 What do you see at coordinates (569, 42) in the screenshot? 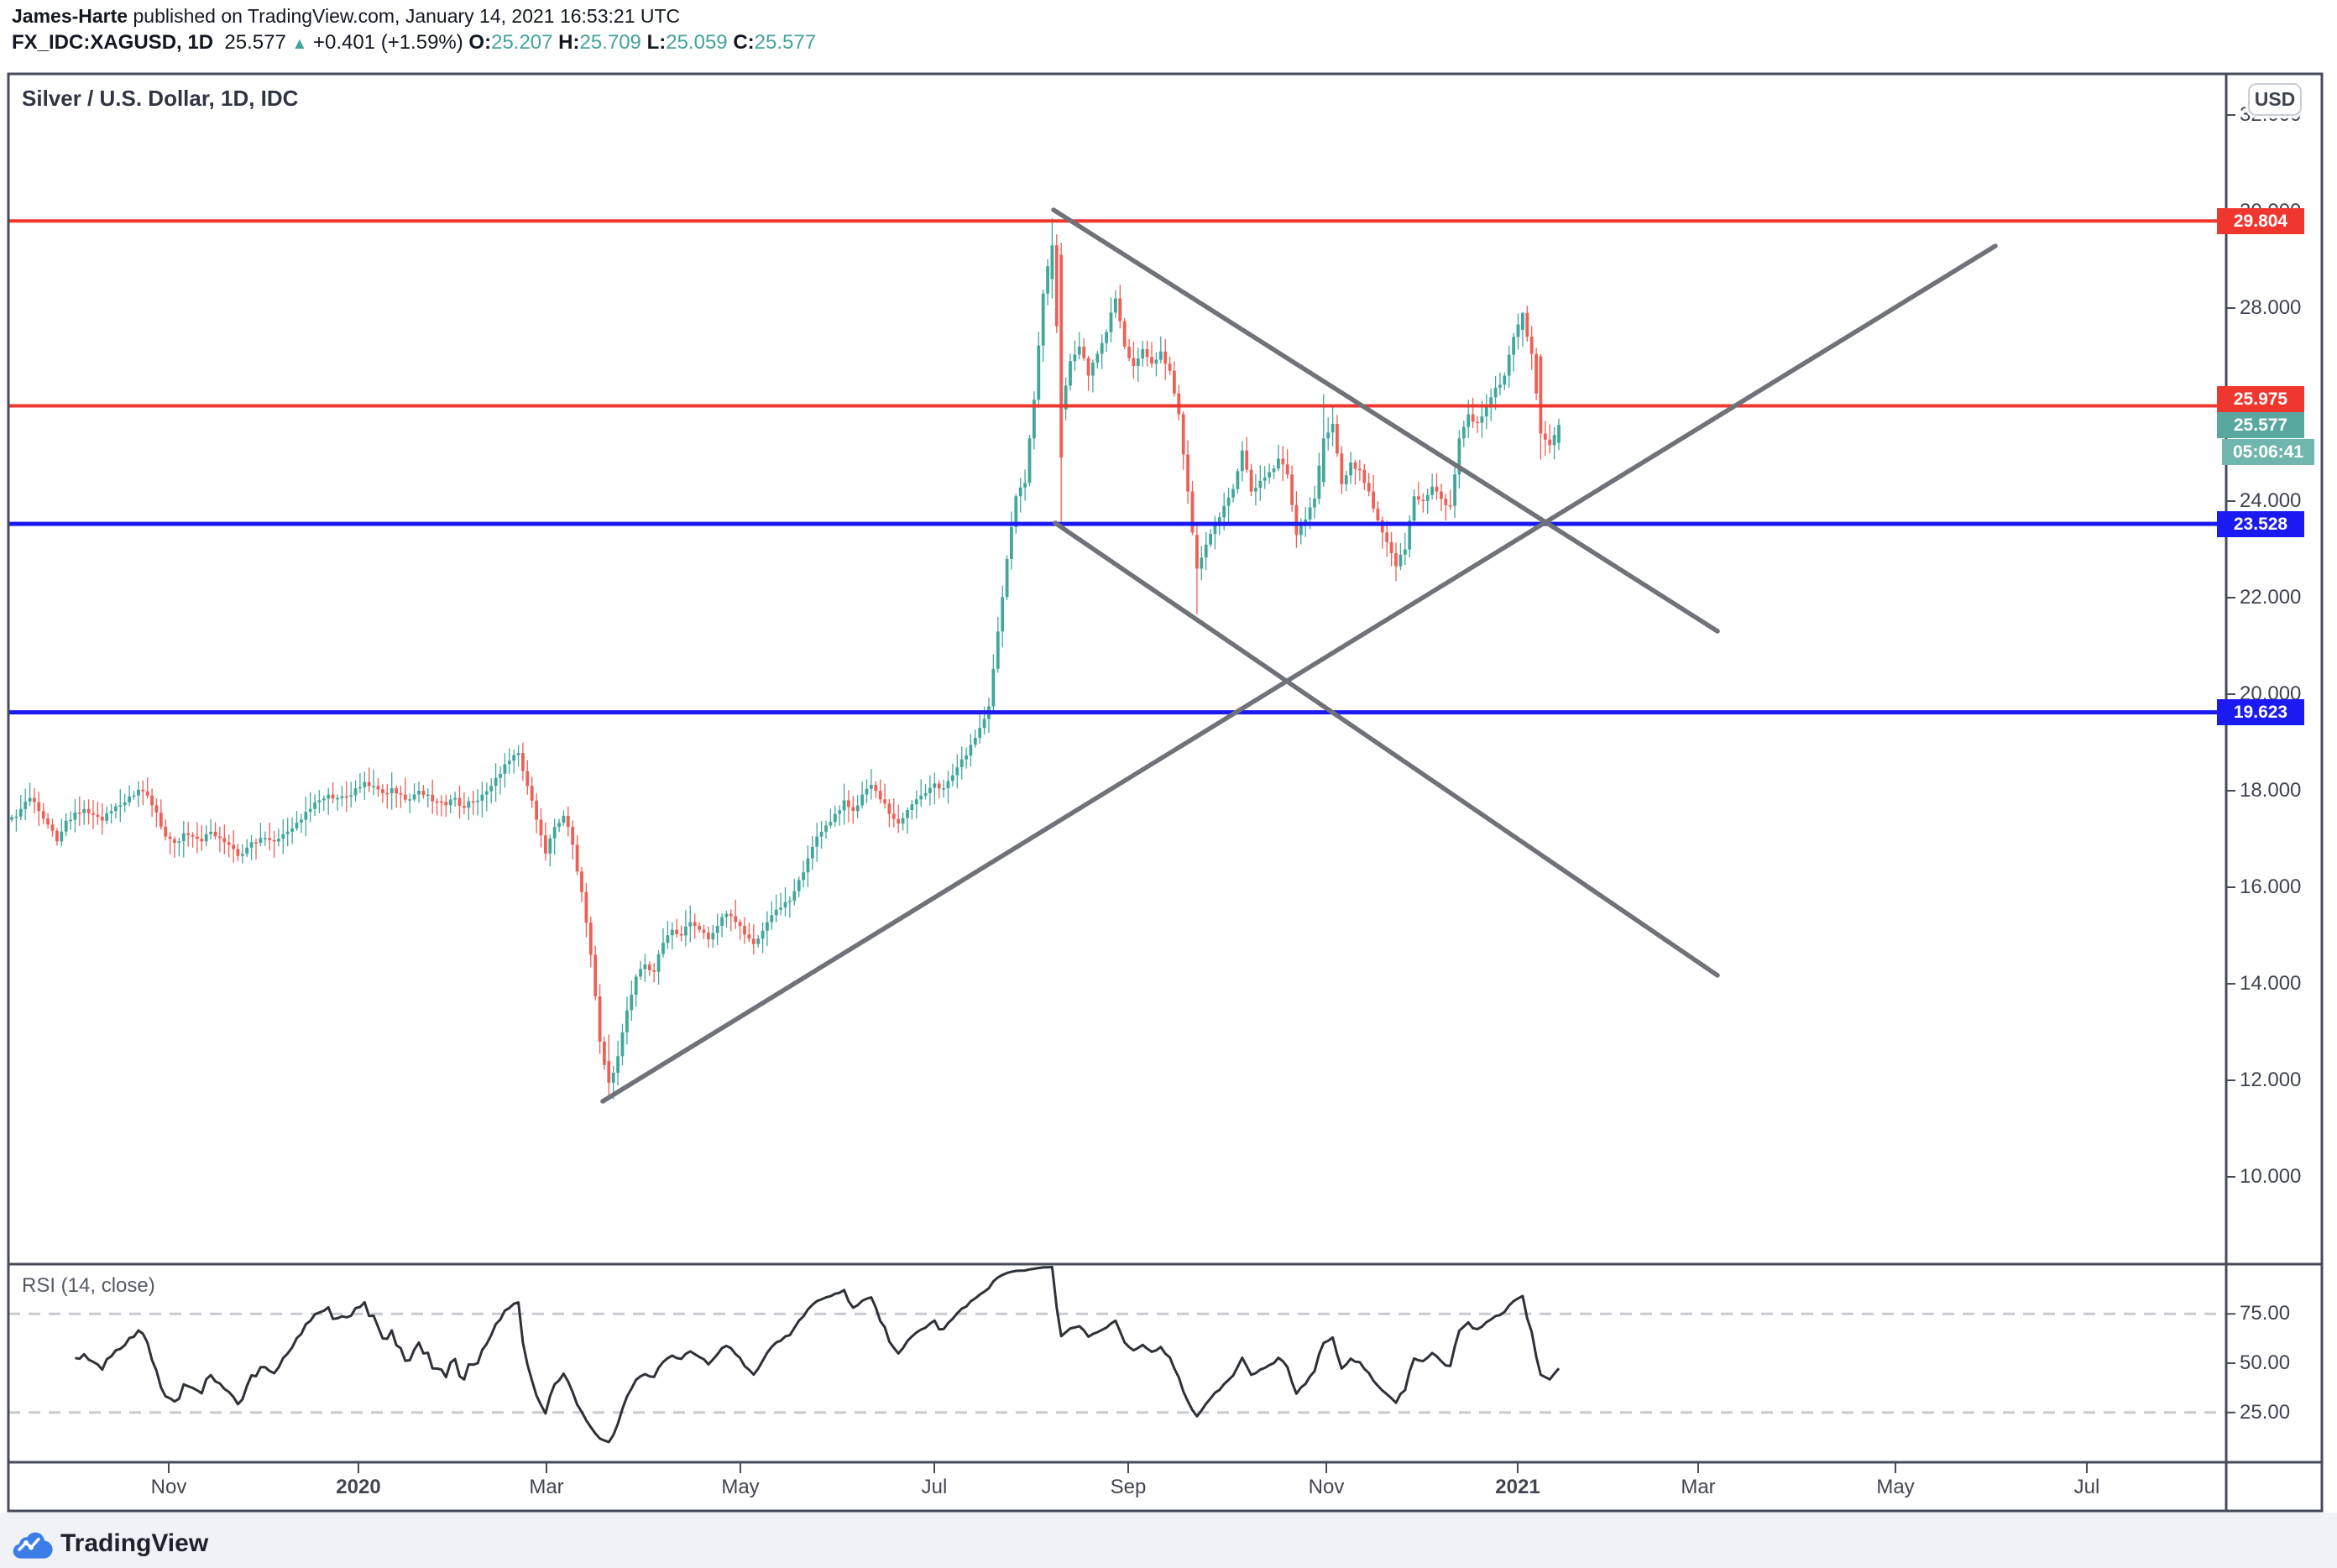
I see `high-label: H:` at bounding box center [569, 42].